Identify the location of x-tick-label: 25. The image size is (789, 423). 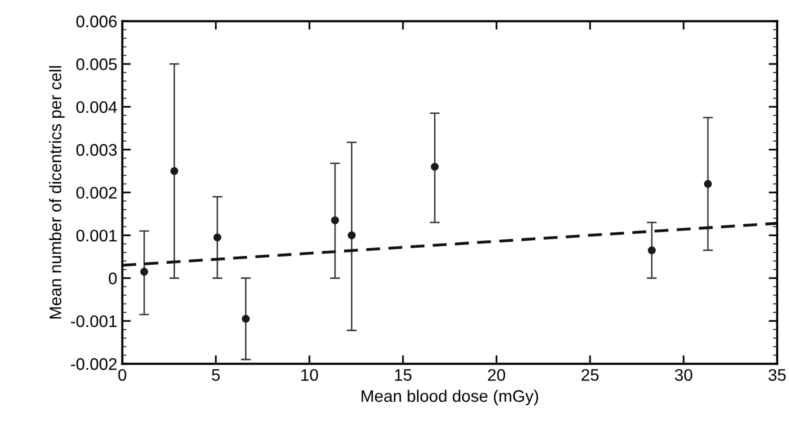
(590, 375).